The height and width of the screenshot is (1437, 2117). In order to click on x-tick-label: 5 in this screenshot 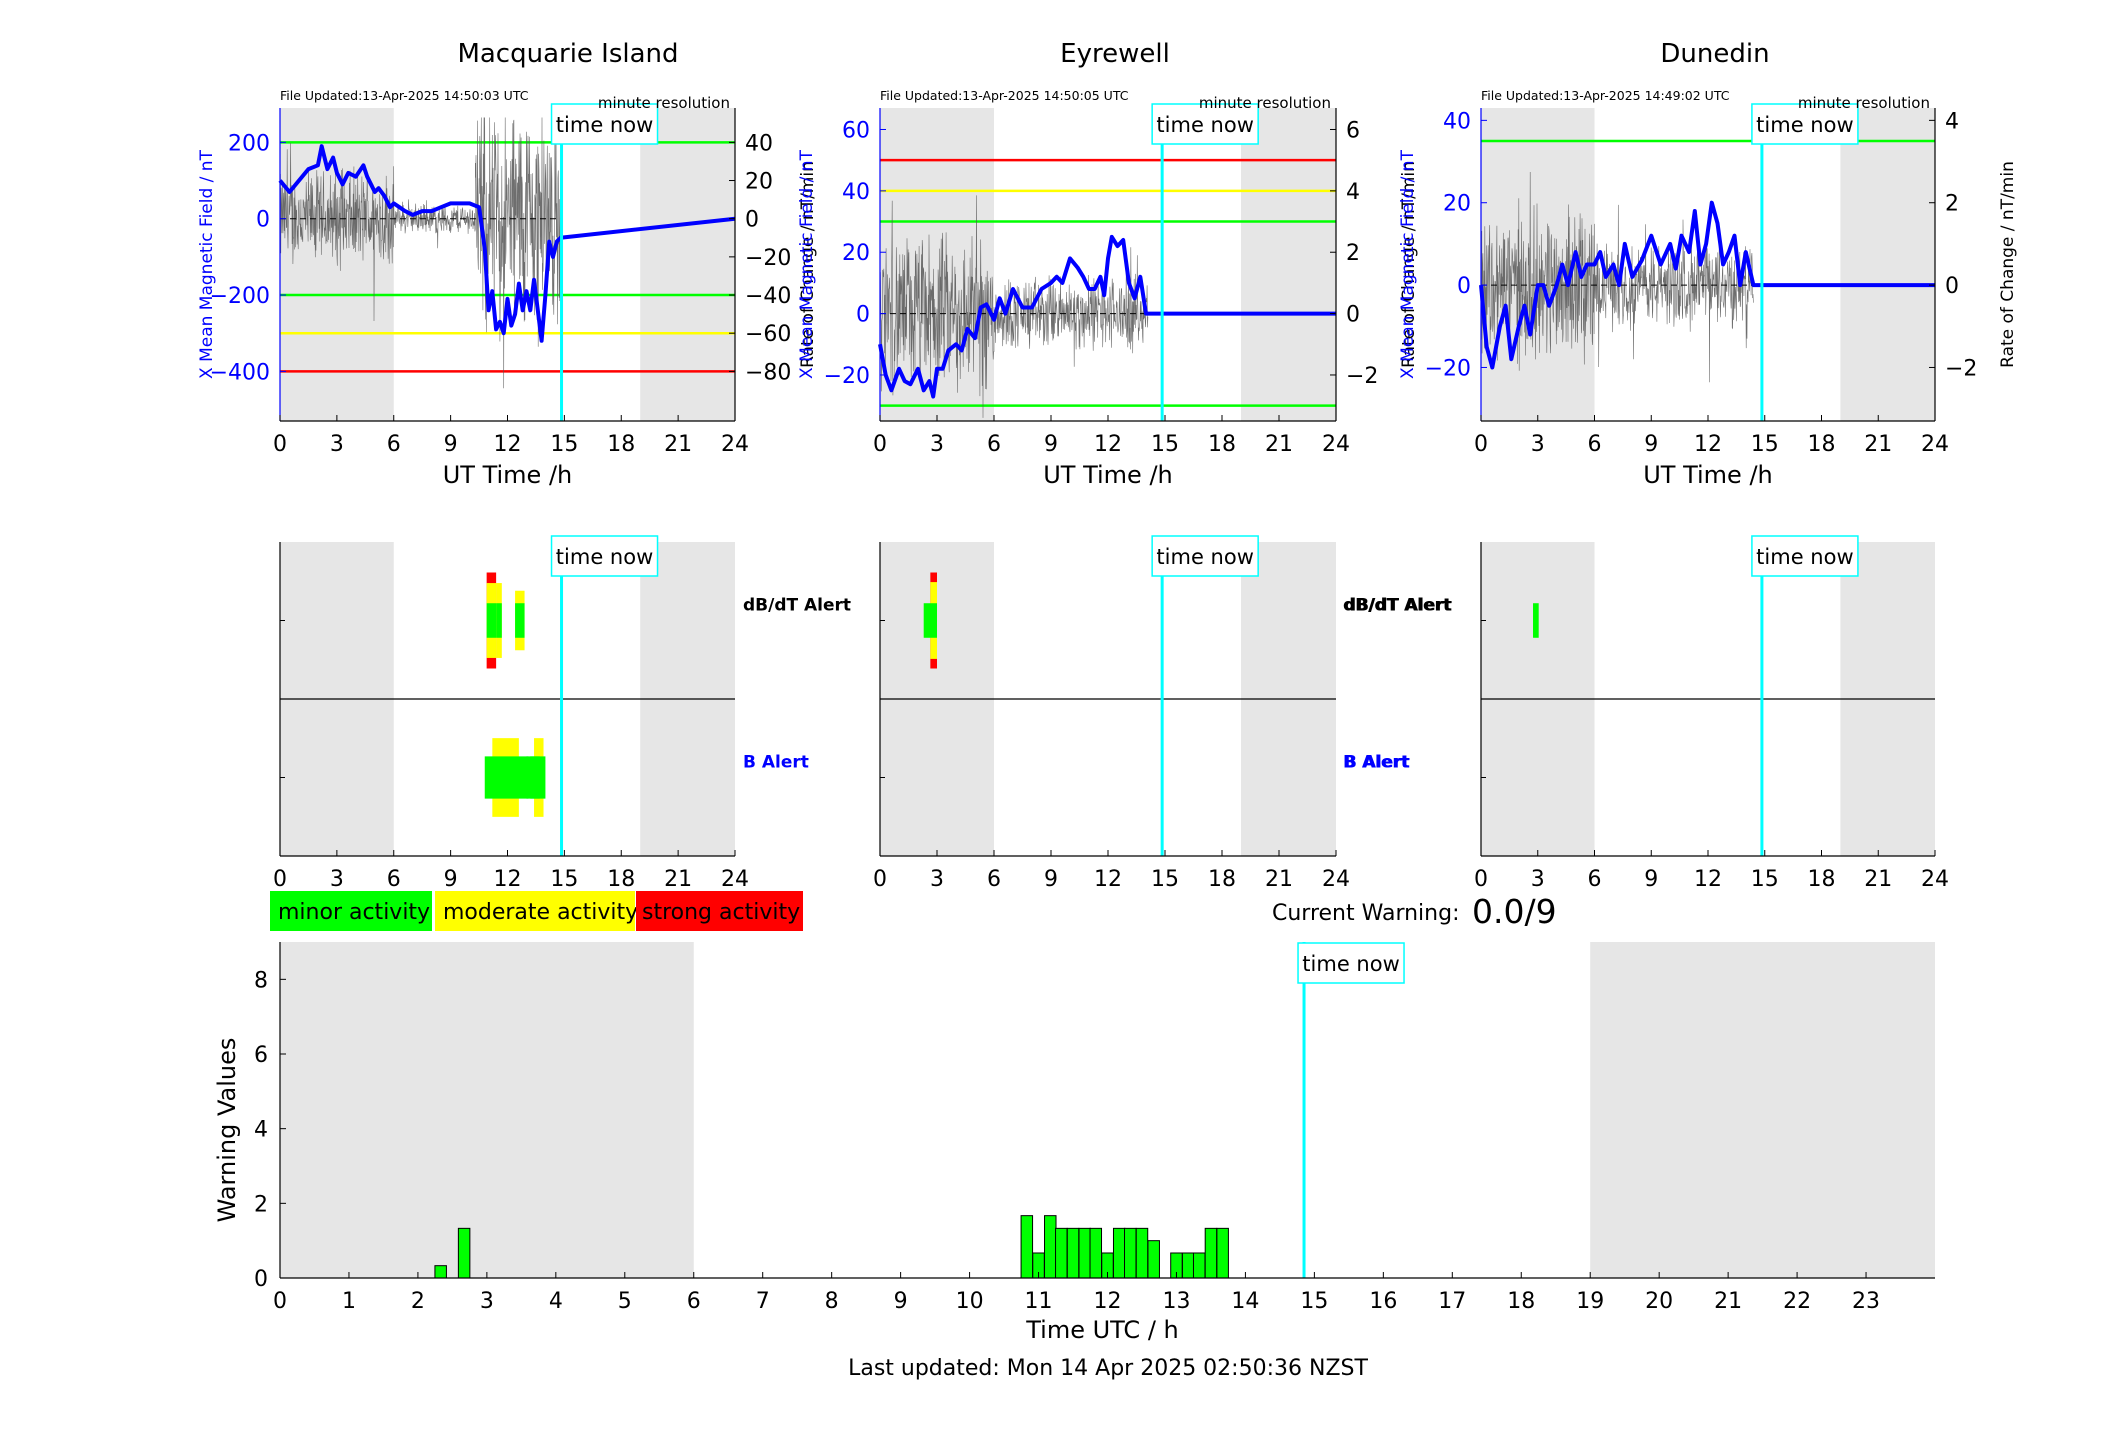, I will do `click(625, 1301)`.